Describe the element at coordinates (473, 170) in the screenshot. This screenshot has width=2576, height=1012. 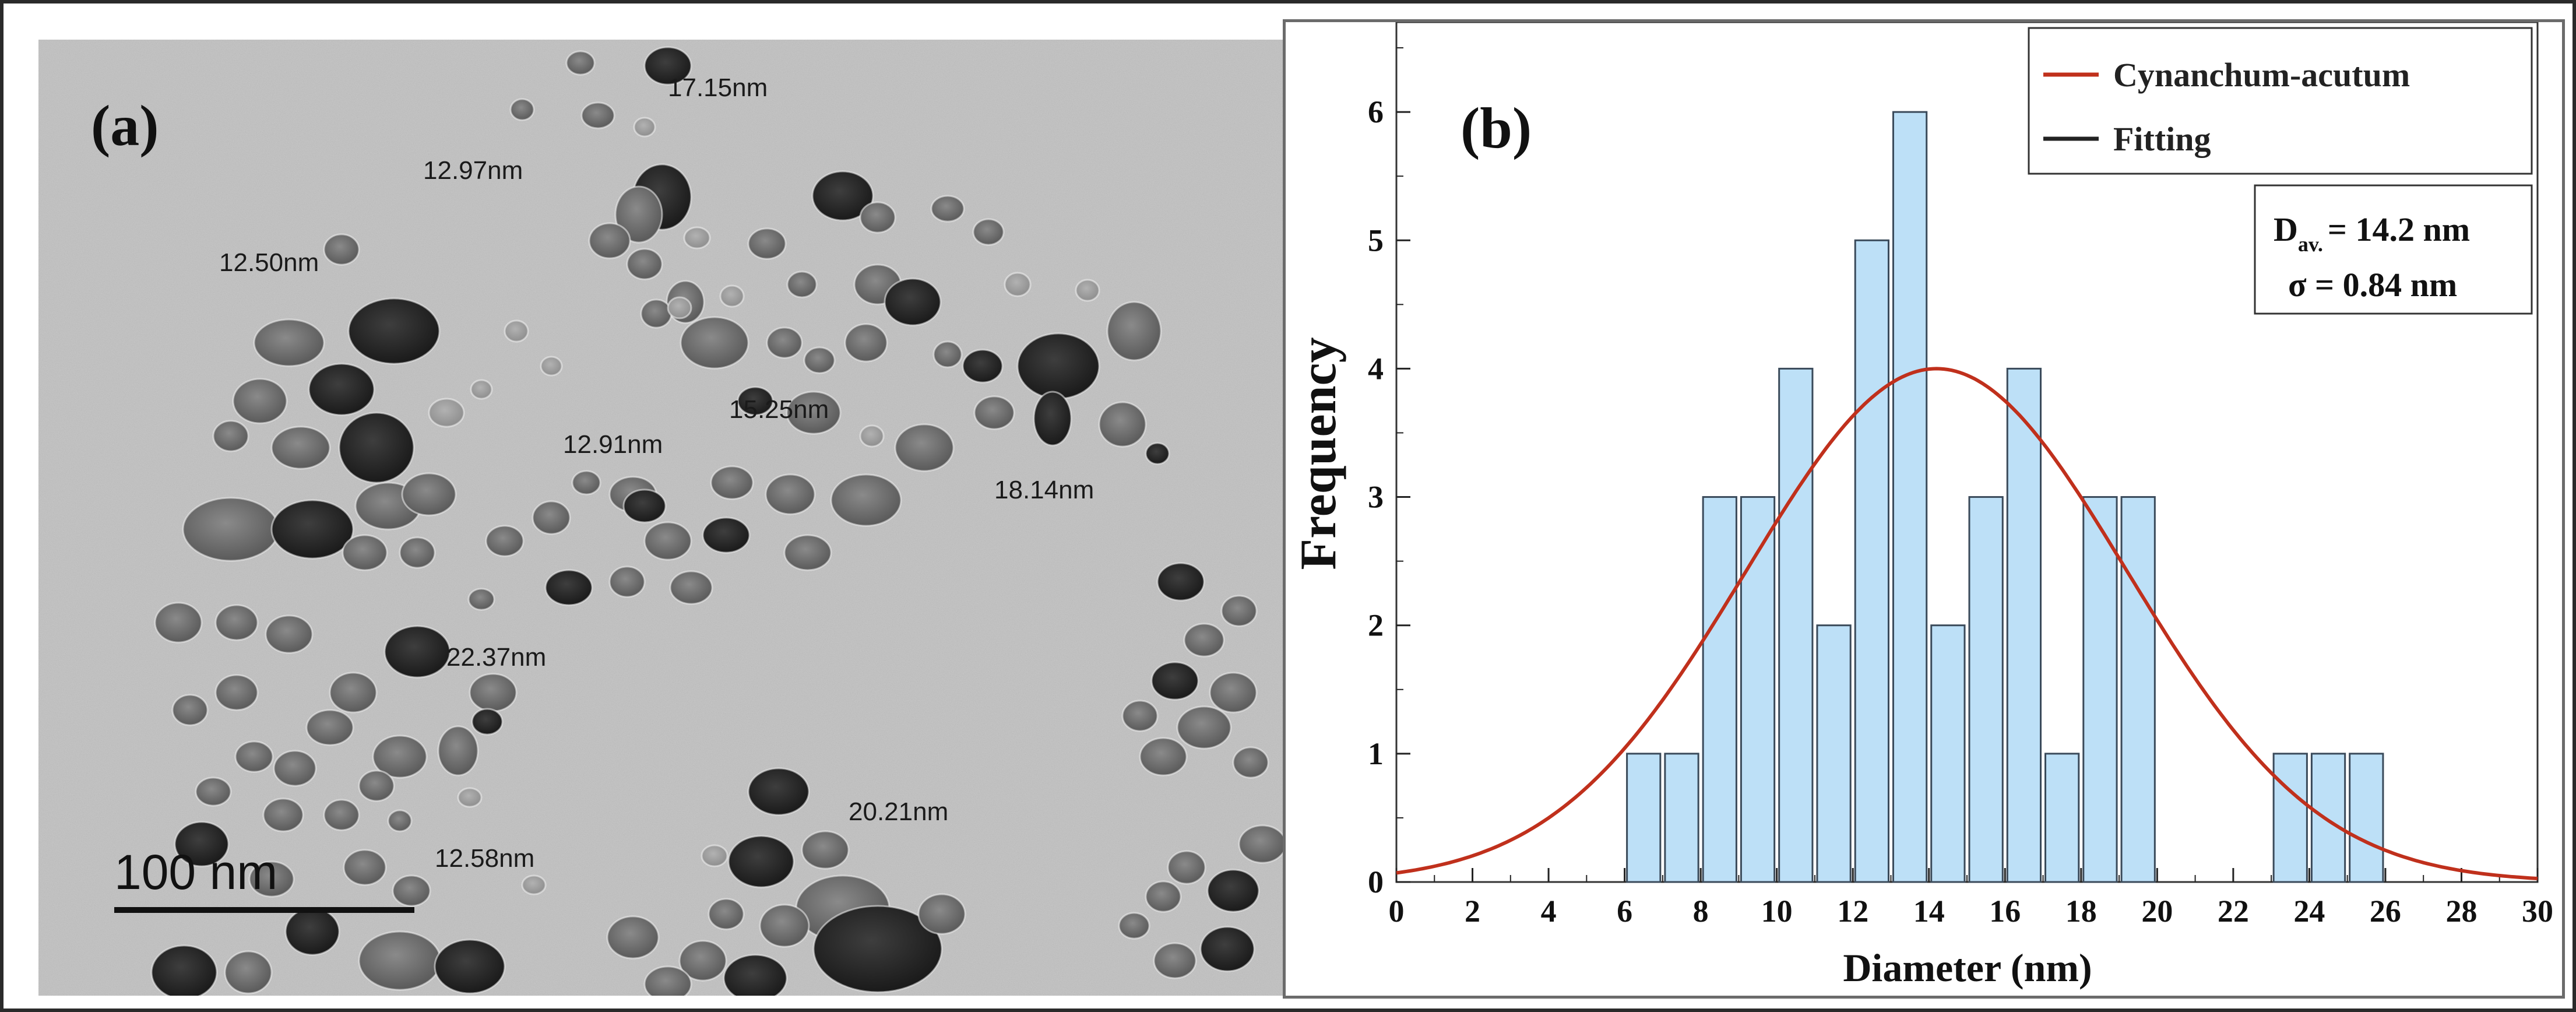
I see `size-label: 12.97nm` at that location.